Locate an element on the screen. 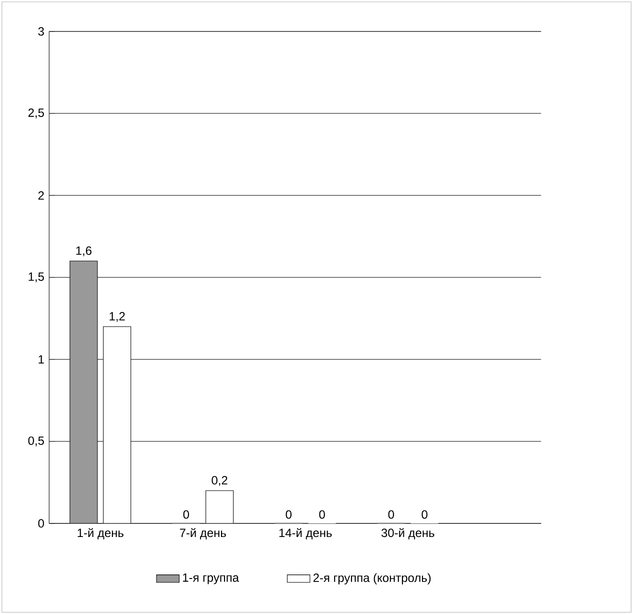 Image resolution: width=633 pixels, height=614 pixels. legend-label: 1-я группа is located at coordinates (211, 578).